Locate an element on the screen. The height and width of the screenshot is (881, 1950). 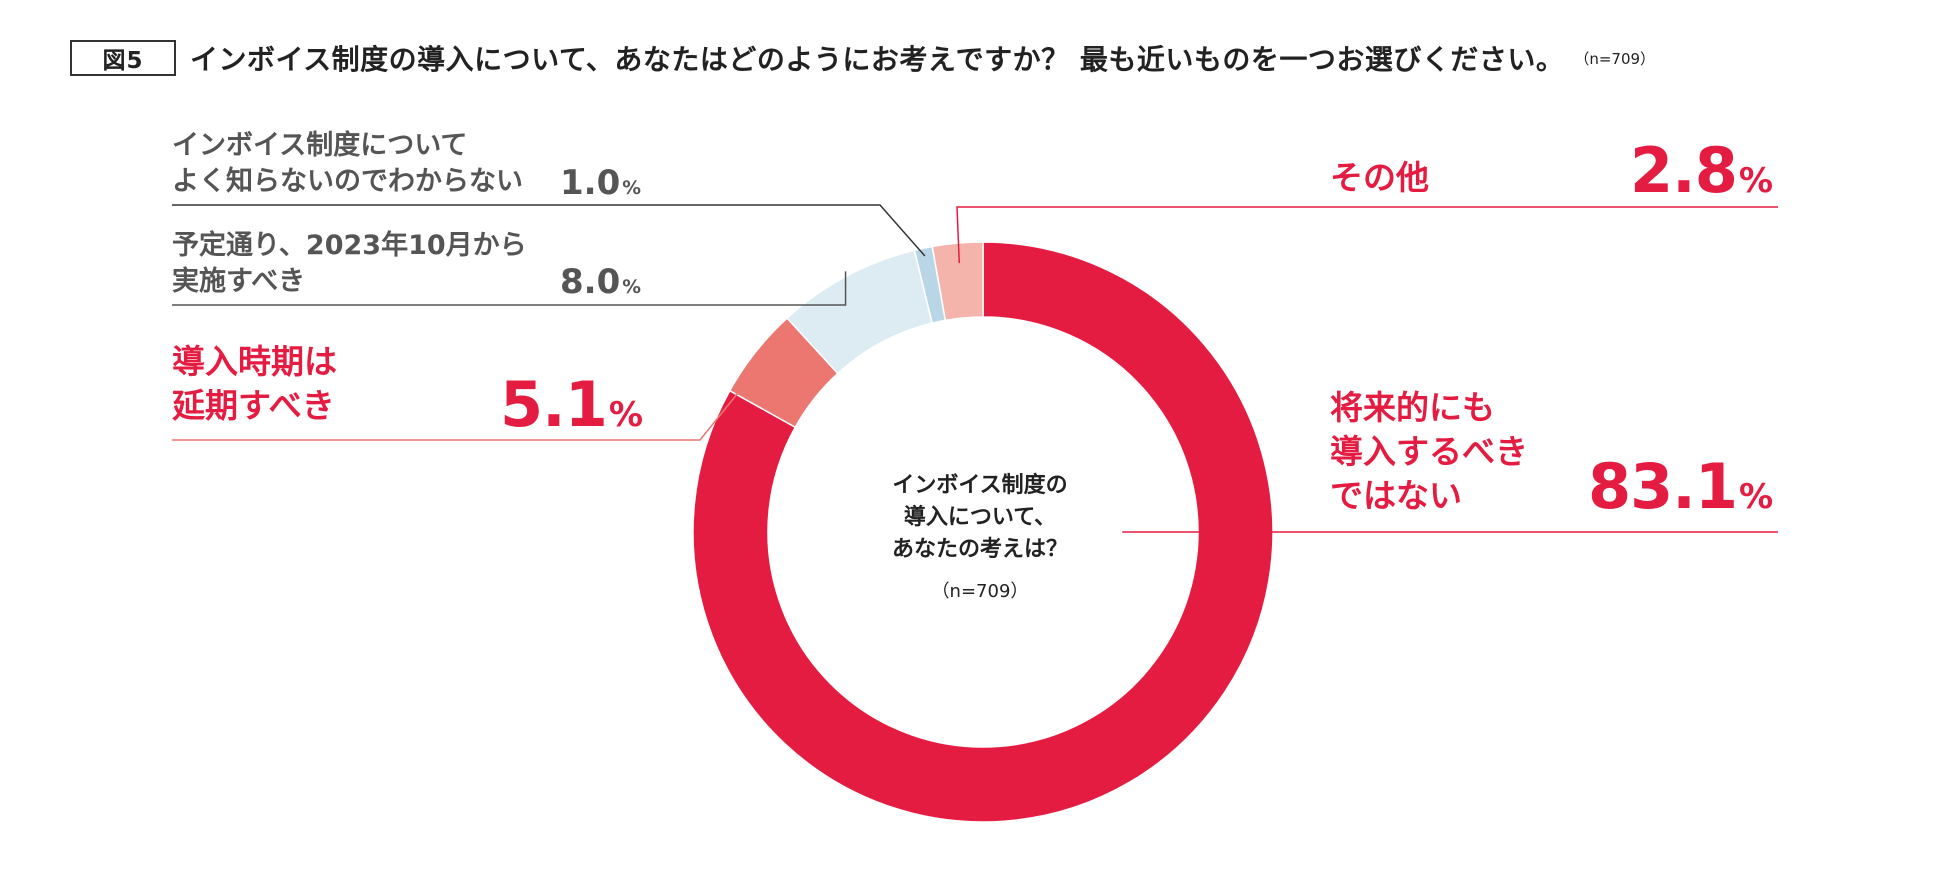
label-dont-know: インボイス制度について よく知らないのでわからない is located at coordinates (347, 164).